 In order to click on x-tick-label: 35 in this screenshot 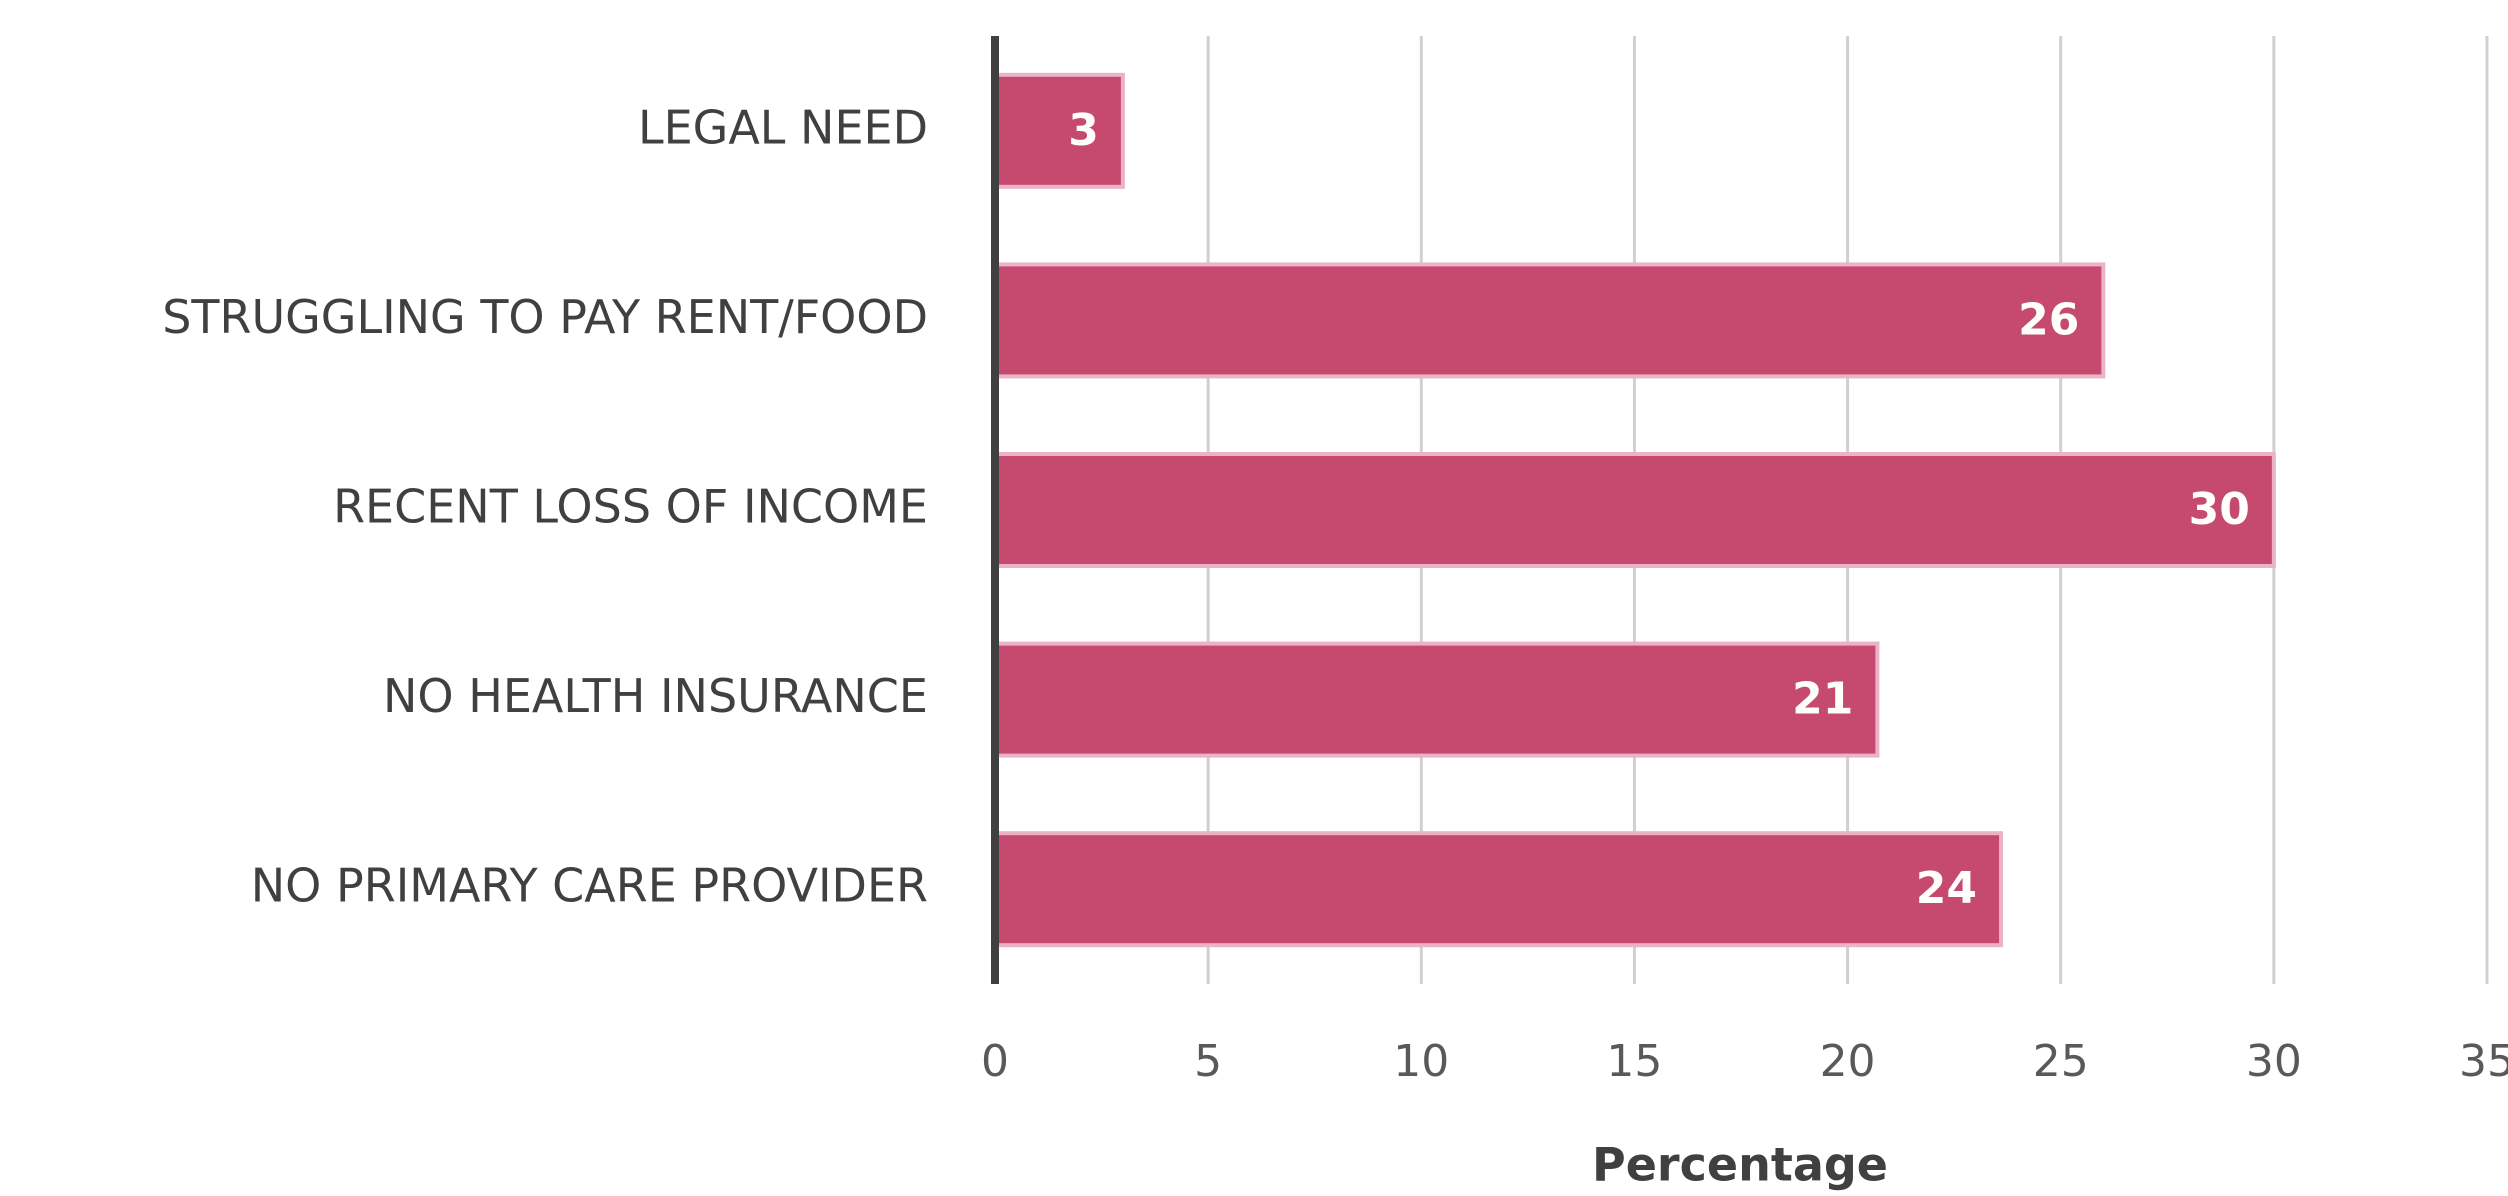, I will do `click(2483, 1061)`.